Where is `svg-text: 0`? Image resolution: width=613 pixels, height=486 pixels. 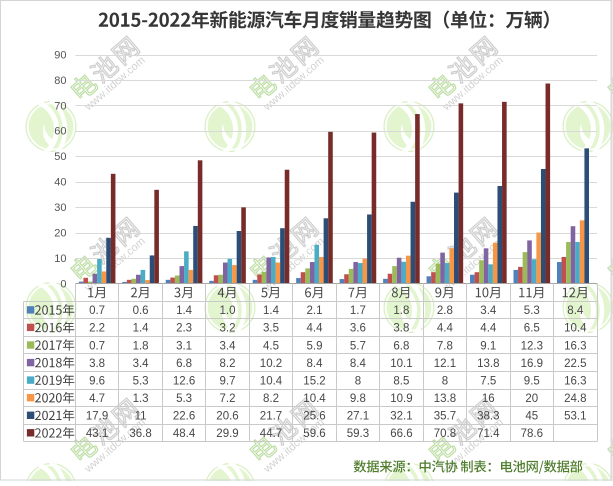 svg-text: 0 is located at coordinates (63, 284).